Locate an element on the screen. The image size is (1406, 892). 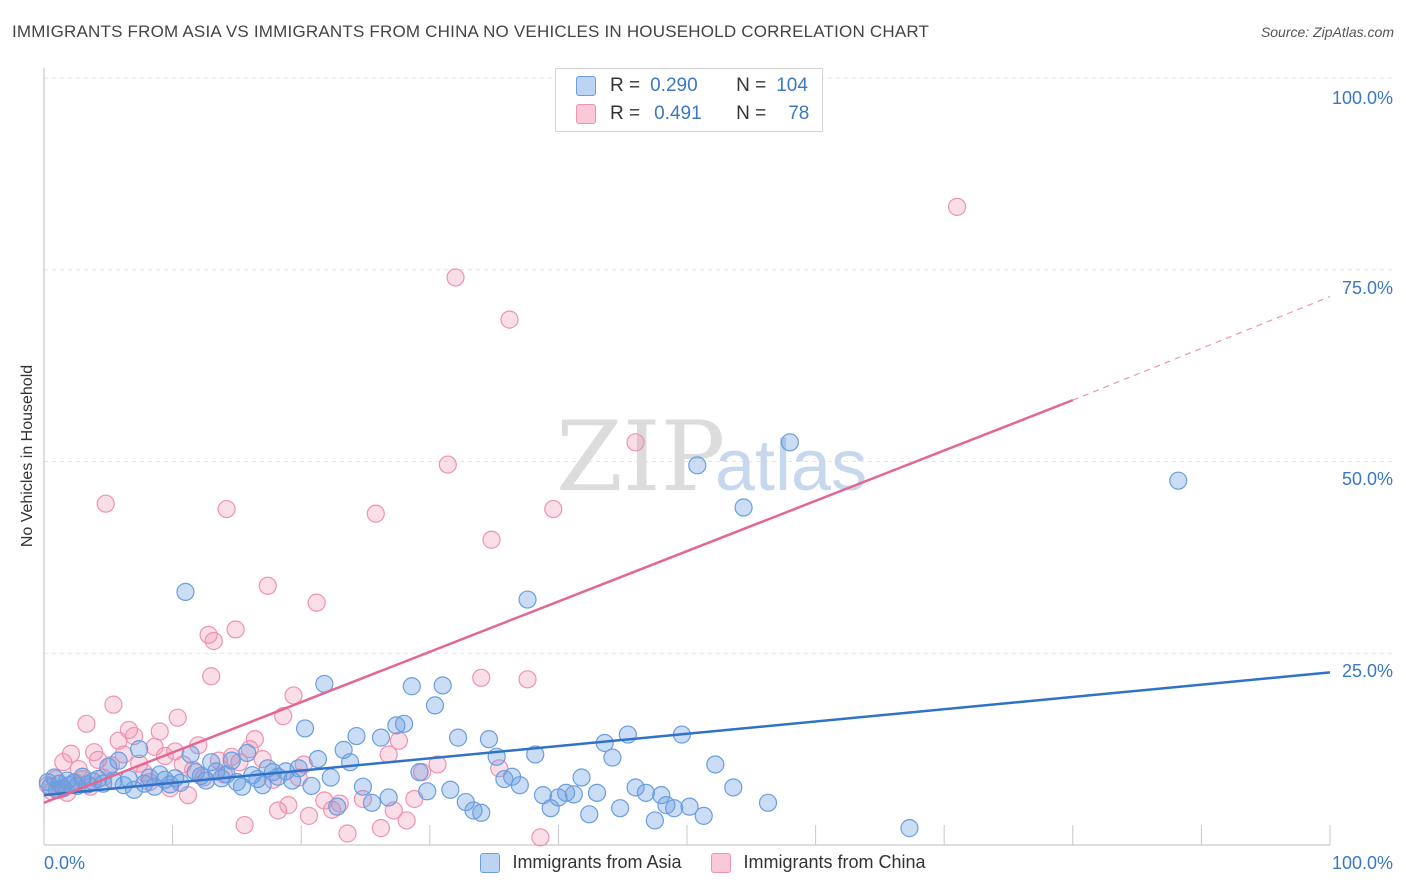
legend-label-asia: Immigrants from Asia is located at coordinates (597, 862).